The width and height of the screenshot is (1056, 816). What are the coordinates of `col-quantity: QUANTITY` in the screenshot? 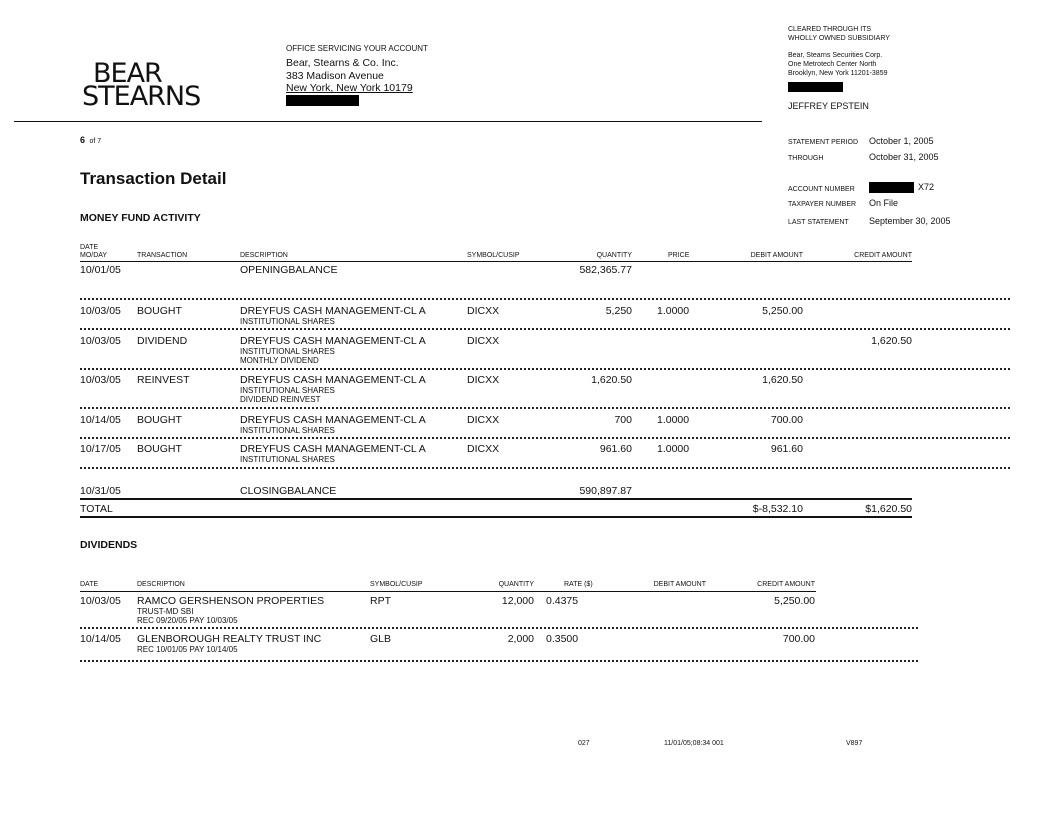 It's located at (614, 255).